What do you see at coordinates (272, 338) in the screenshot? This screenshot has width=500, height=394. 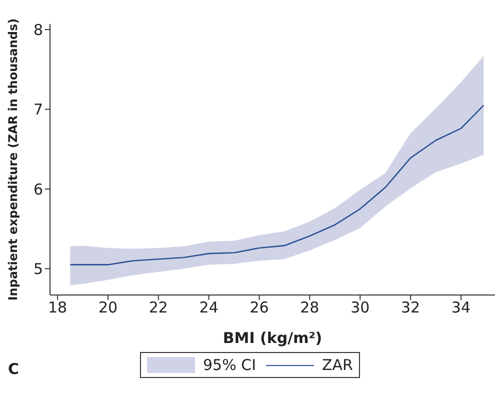 I see `x-axis-title: BMI (kg/m²)` at bounding box center [272, 338].